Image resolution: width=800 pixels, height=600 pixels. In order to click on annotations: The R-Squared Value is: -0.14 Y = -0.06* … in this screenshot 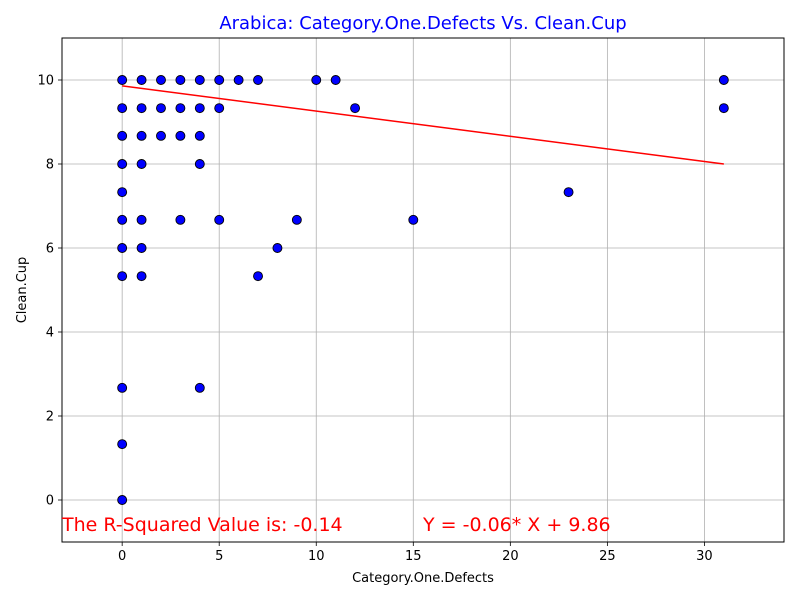, I will do `click(336, 525)`.